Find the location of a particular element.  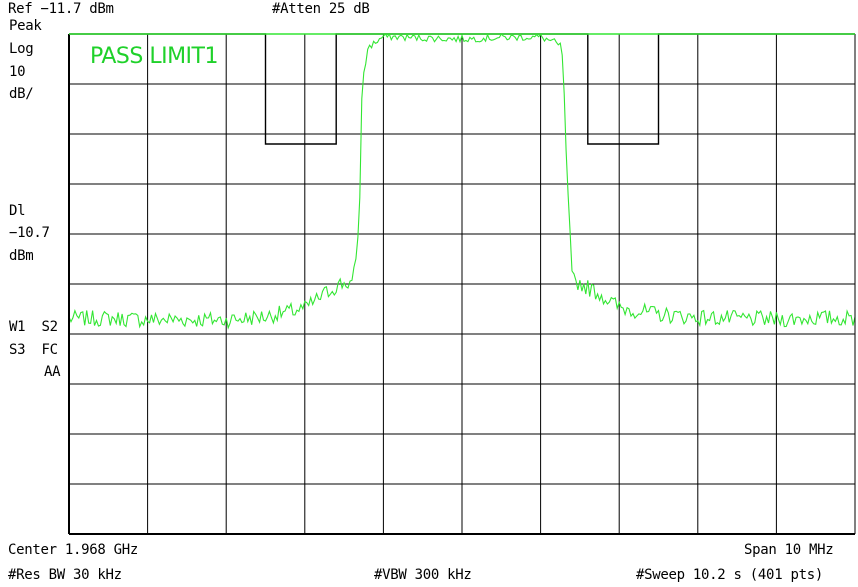

scale-type-label: Log is located at coordinates (21, 49).